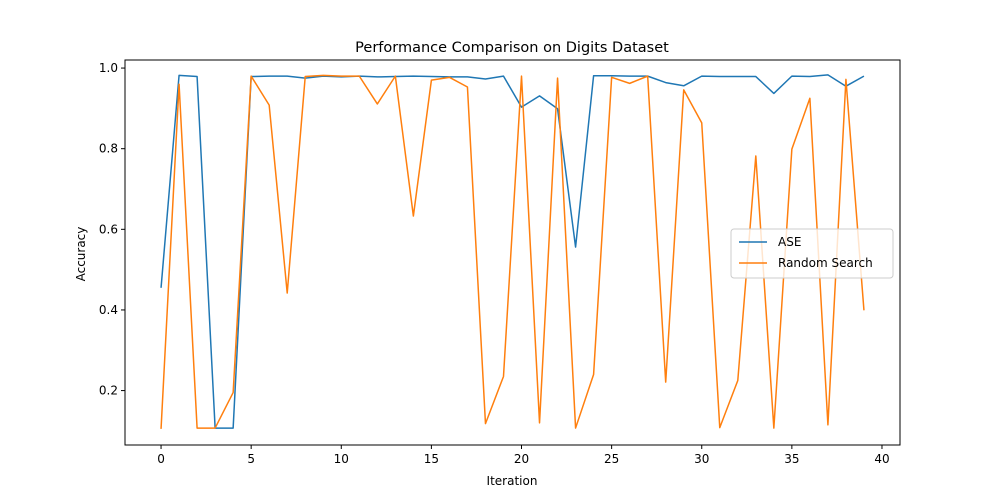 This screenshot has height=504, width=1000. What do you see at coordinates (825, 263) in the screenshot?
I see `legend-label-random-search: Random Search` at bounding box center [825, 263].